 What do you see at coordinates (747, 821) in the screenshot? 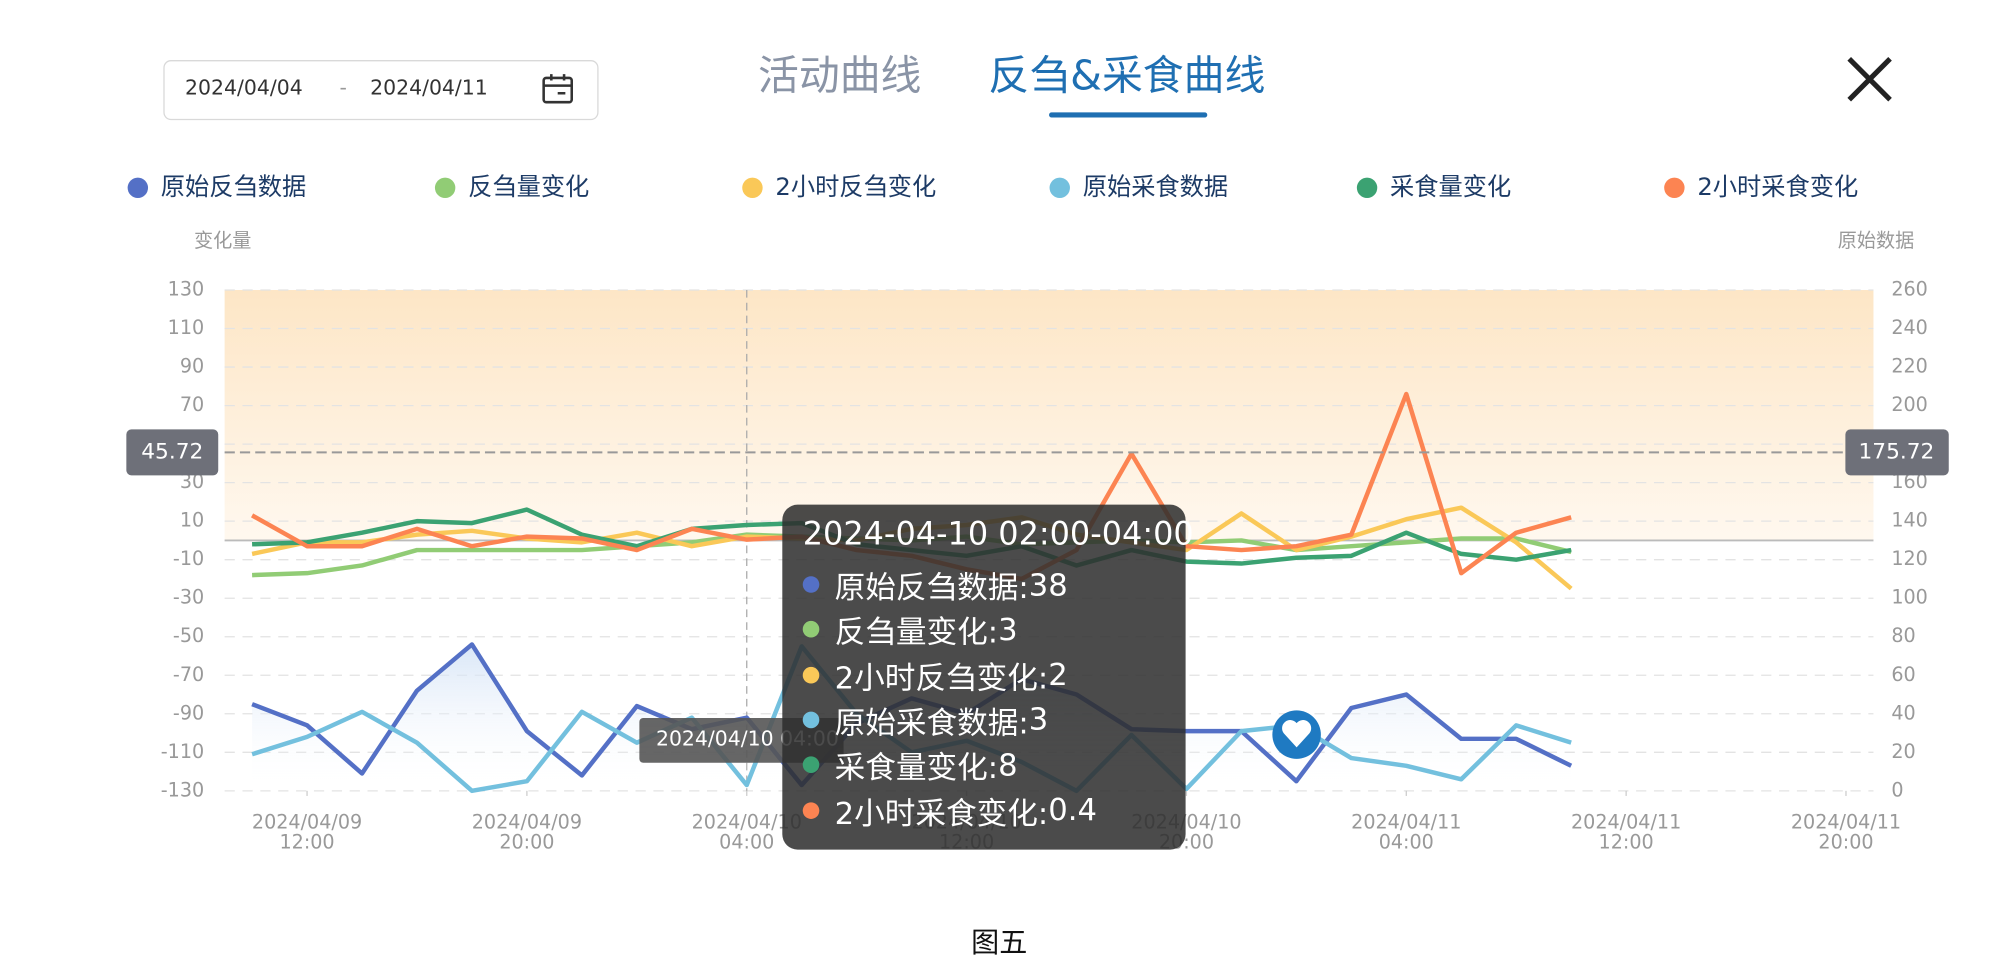
I see `x-tick-label: 2024/04/10` at bounding box center [747, 821].